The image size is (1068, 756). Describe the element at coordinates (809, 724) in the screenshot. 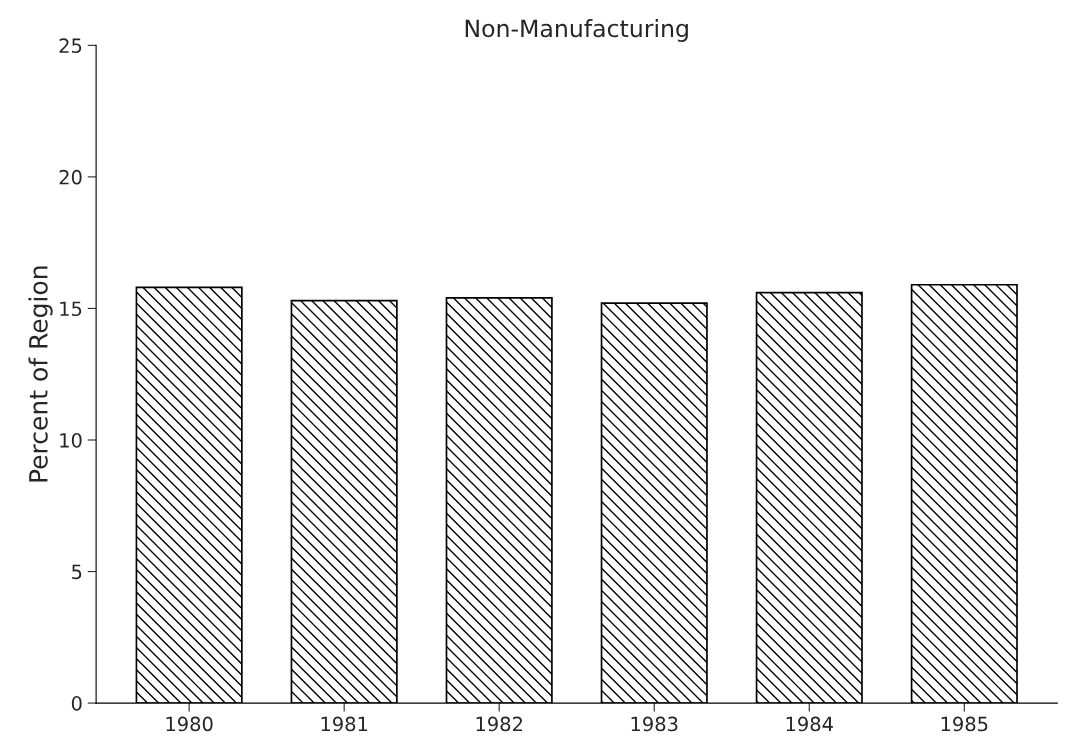

I see `x-tick-label: 1984` at that location.